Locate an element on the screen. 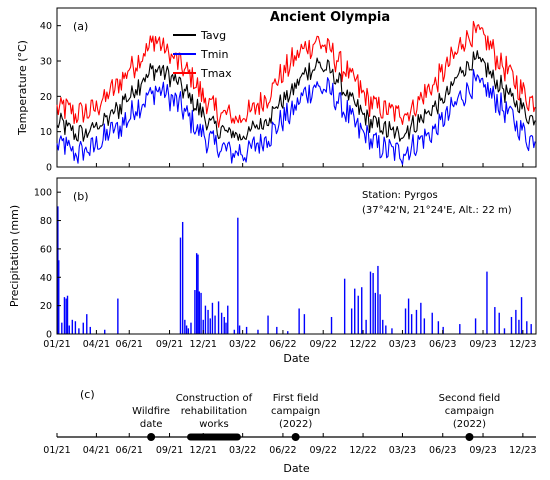  station-coordinates: (37°42'N, 21°24'E, Alt.: 22 m) is located at coordinates (437, 210).